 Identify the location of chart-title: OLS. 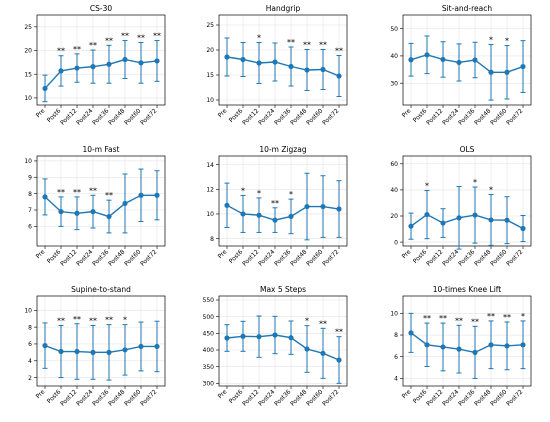
(467, 149).